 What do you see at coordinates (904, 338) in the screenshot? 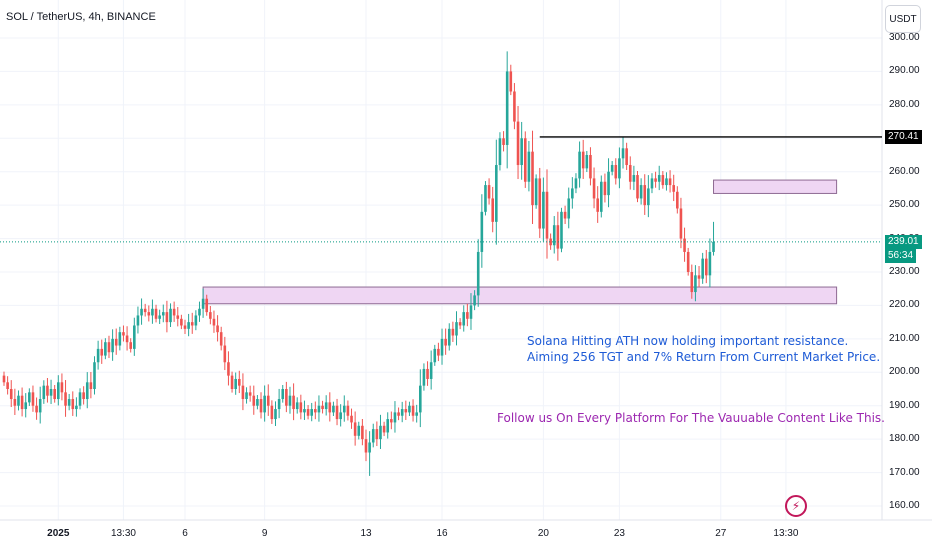
I see `y-tick-label: 210.00` at bounding box center [904, 338].